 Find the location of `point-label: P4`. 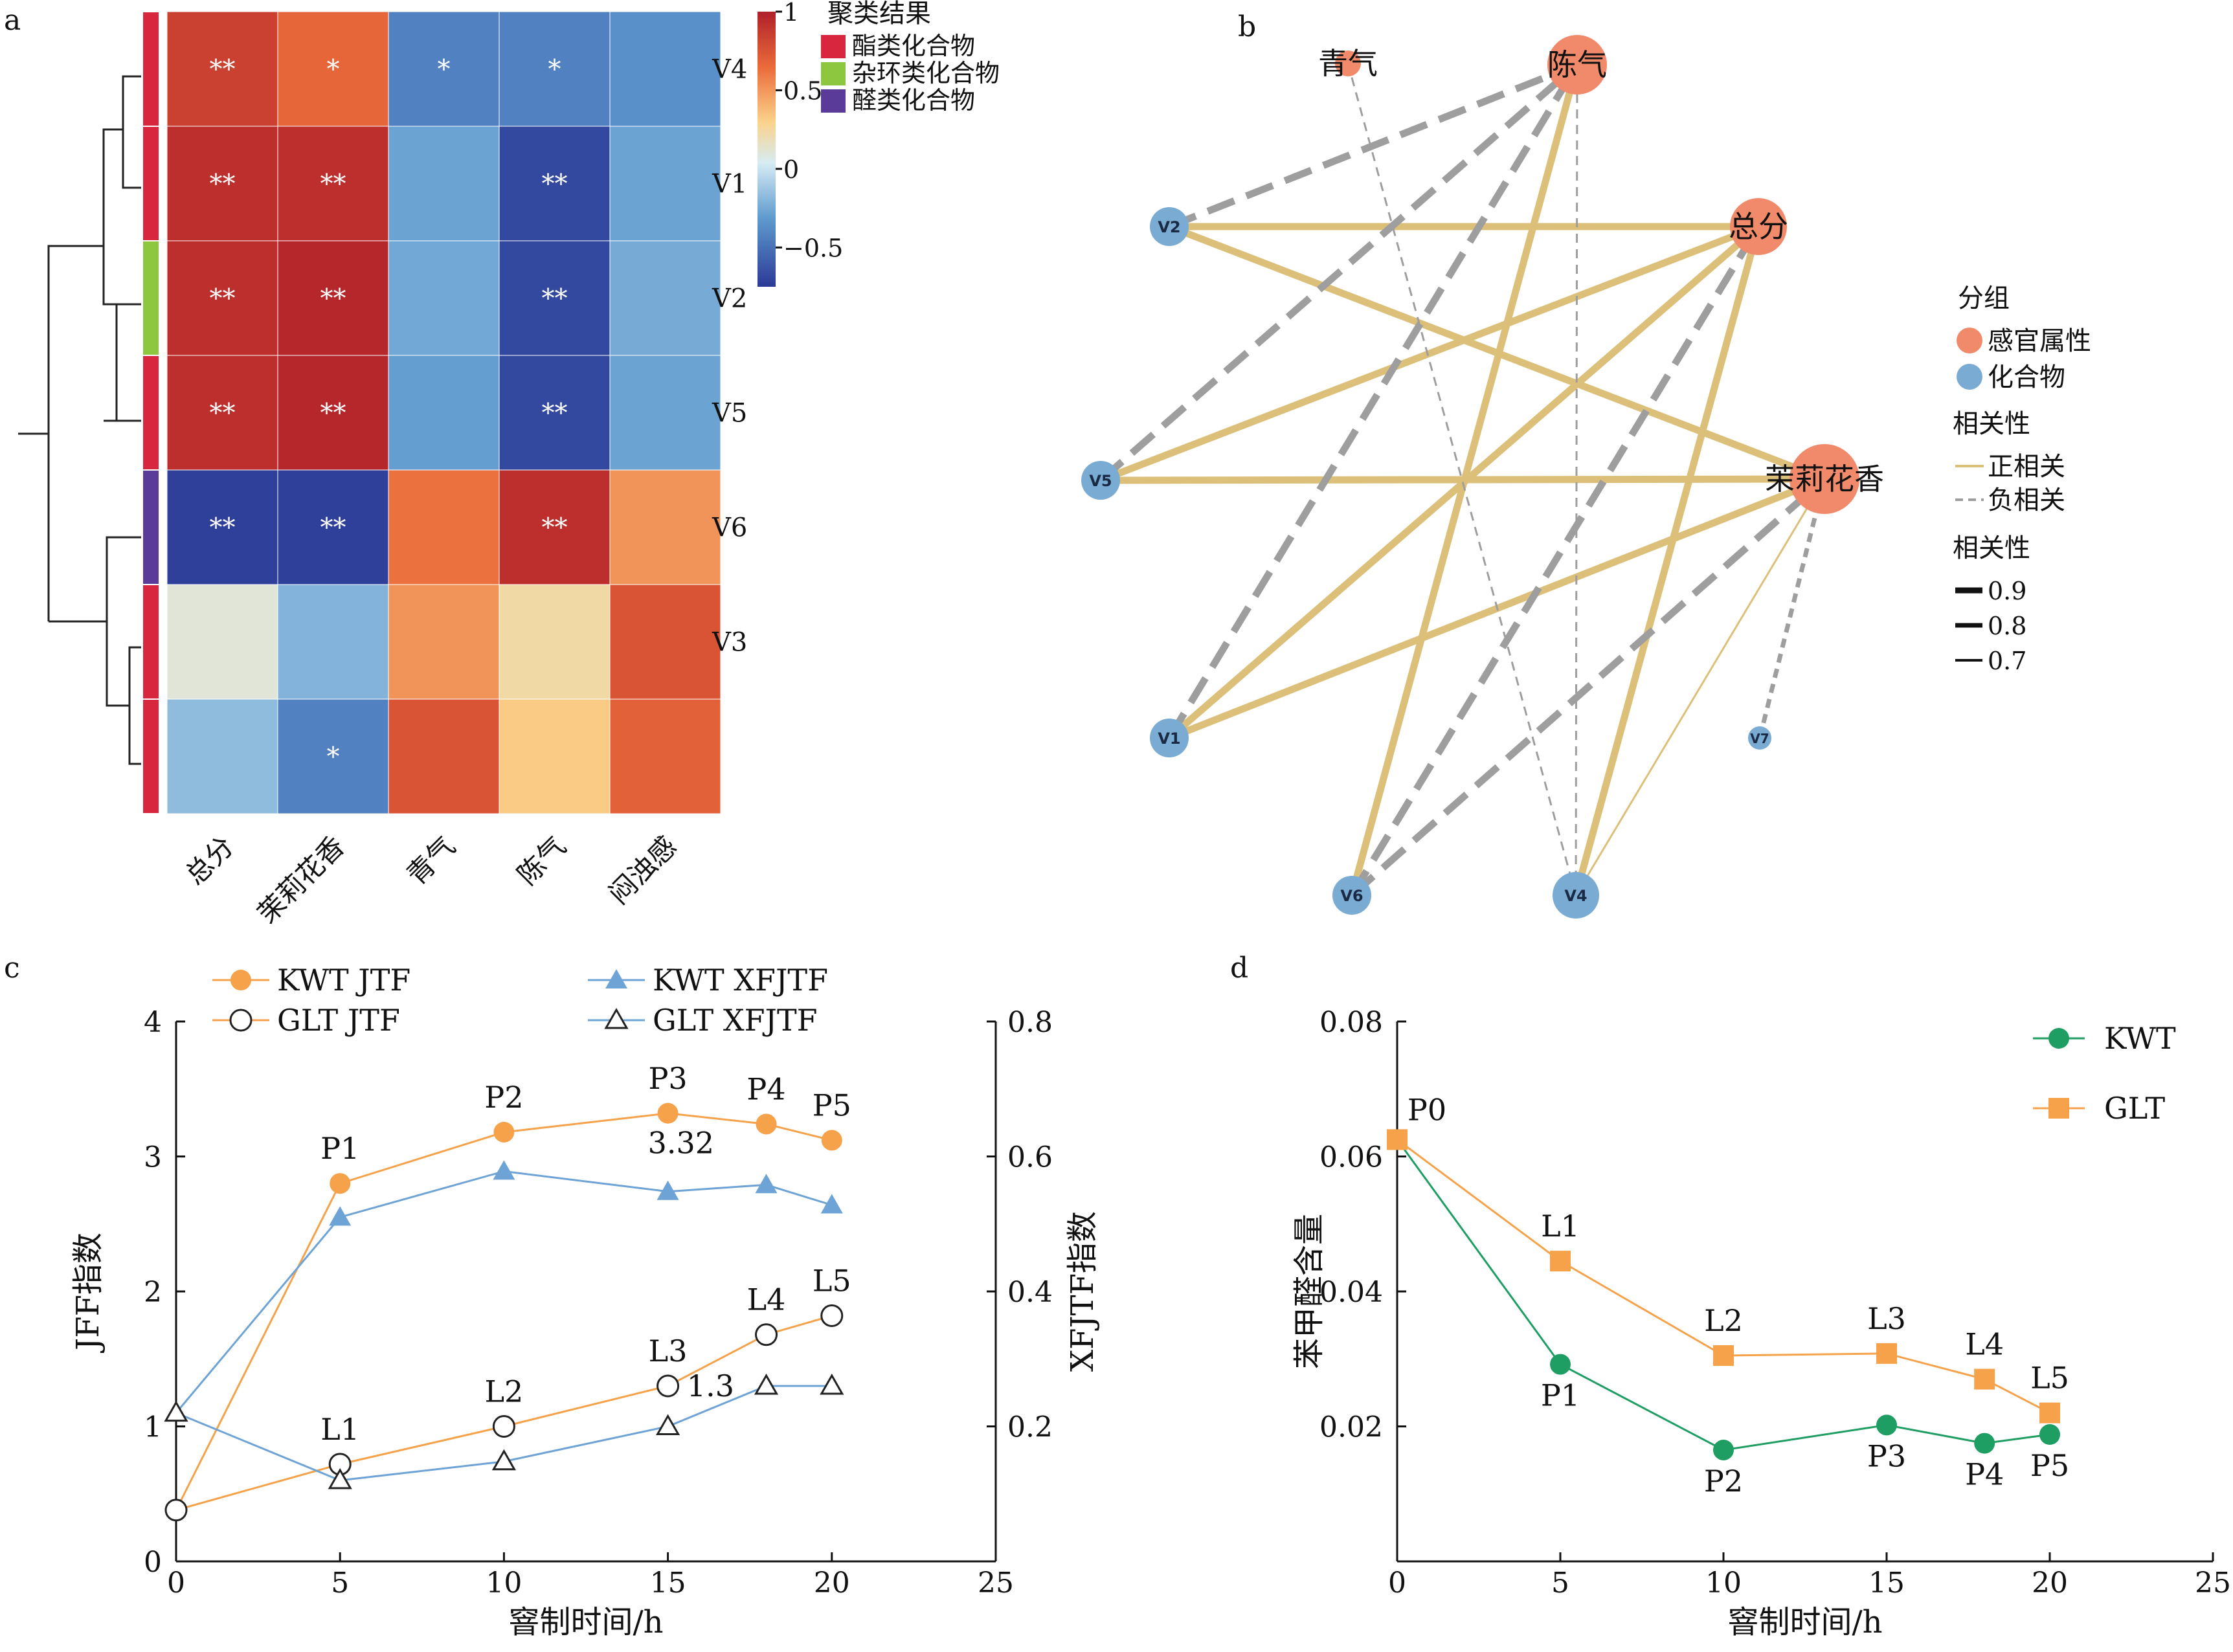

point-label: P4 is located at coordinates (1985, 1474).